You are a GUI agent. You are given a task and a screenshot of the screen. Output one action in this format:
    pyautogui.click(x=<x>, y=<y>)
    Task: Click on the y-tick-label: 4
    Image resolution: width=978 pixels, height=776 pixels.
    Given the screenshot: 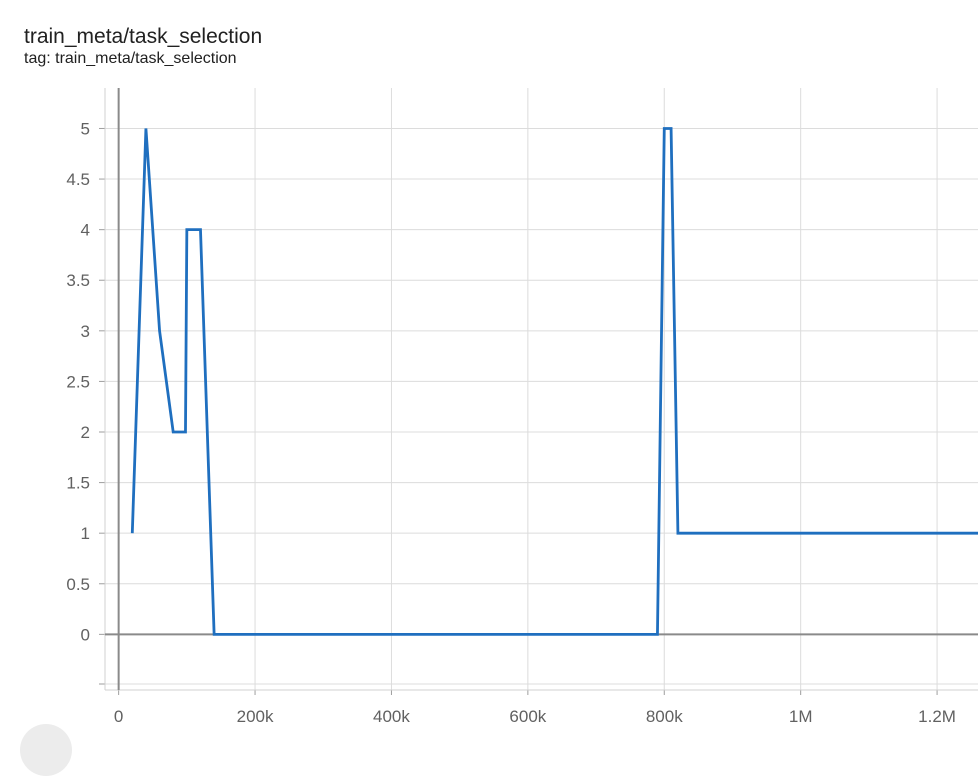 What is the action you would take?
    pyautogui.click(x=85, y=230)
    